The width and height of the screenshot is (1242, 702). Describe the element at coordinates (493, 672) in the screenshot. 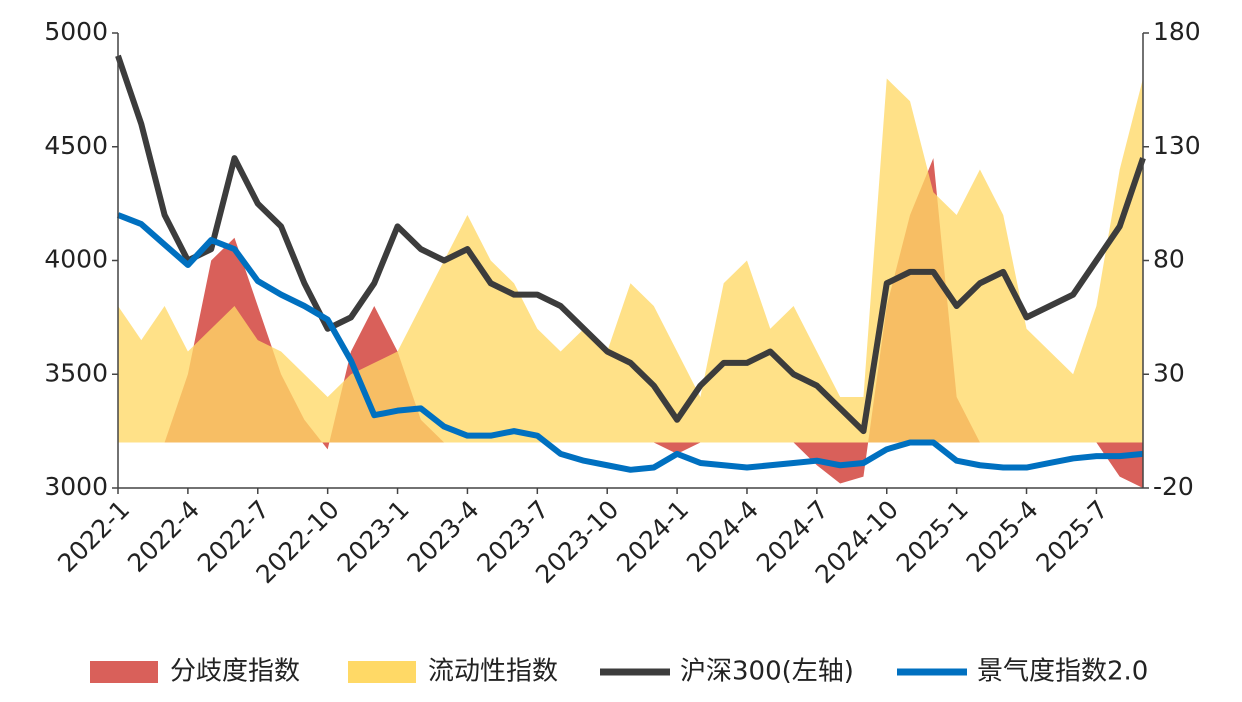

I see `legend-label: 流动性指数` at that location.